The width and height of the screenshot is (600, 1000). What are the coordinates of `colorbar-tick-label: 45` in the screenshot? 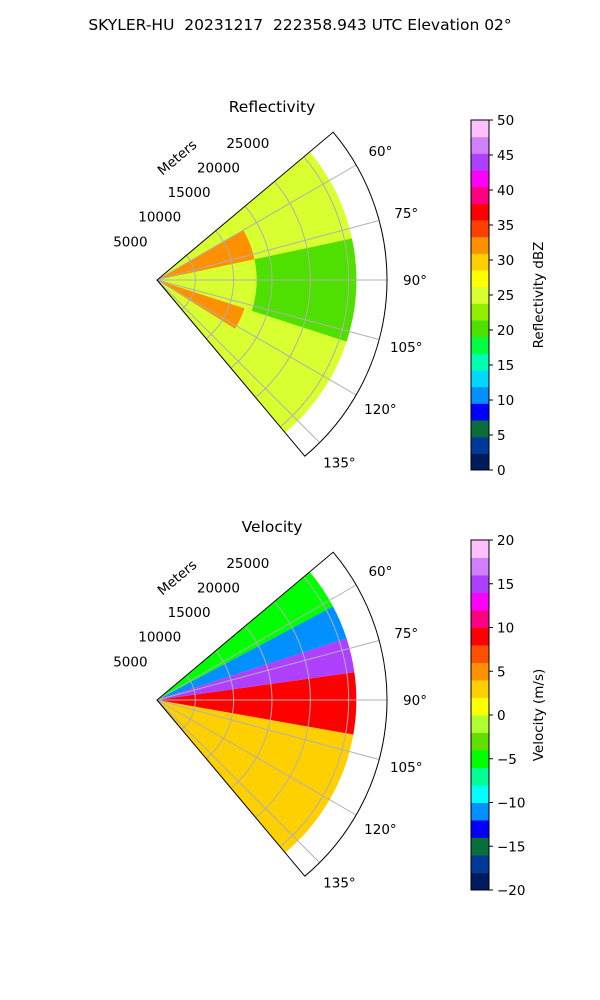 It's located at (505, 156).